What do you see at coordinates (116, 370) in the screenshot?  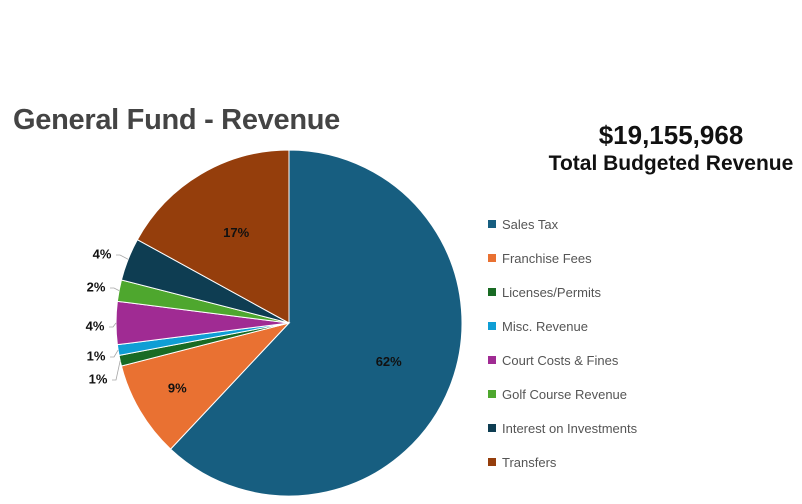 I see `leader-line-licenses-permits` at bounding box center [116, 370].